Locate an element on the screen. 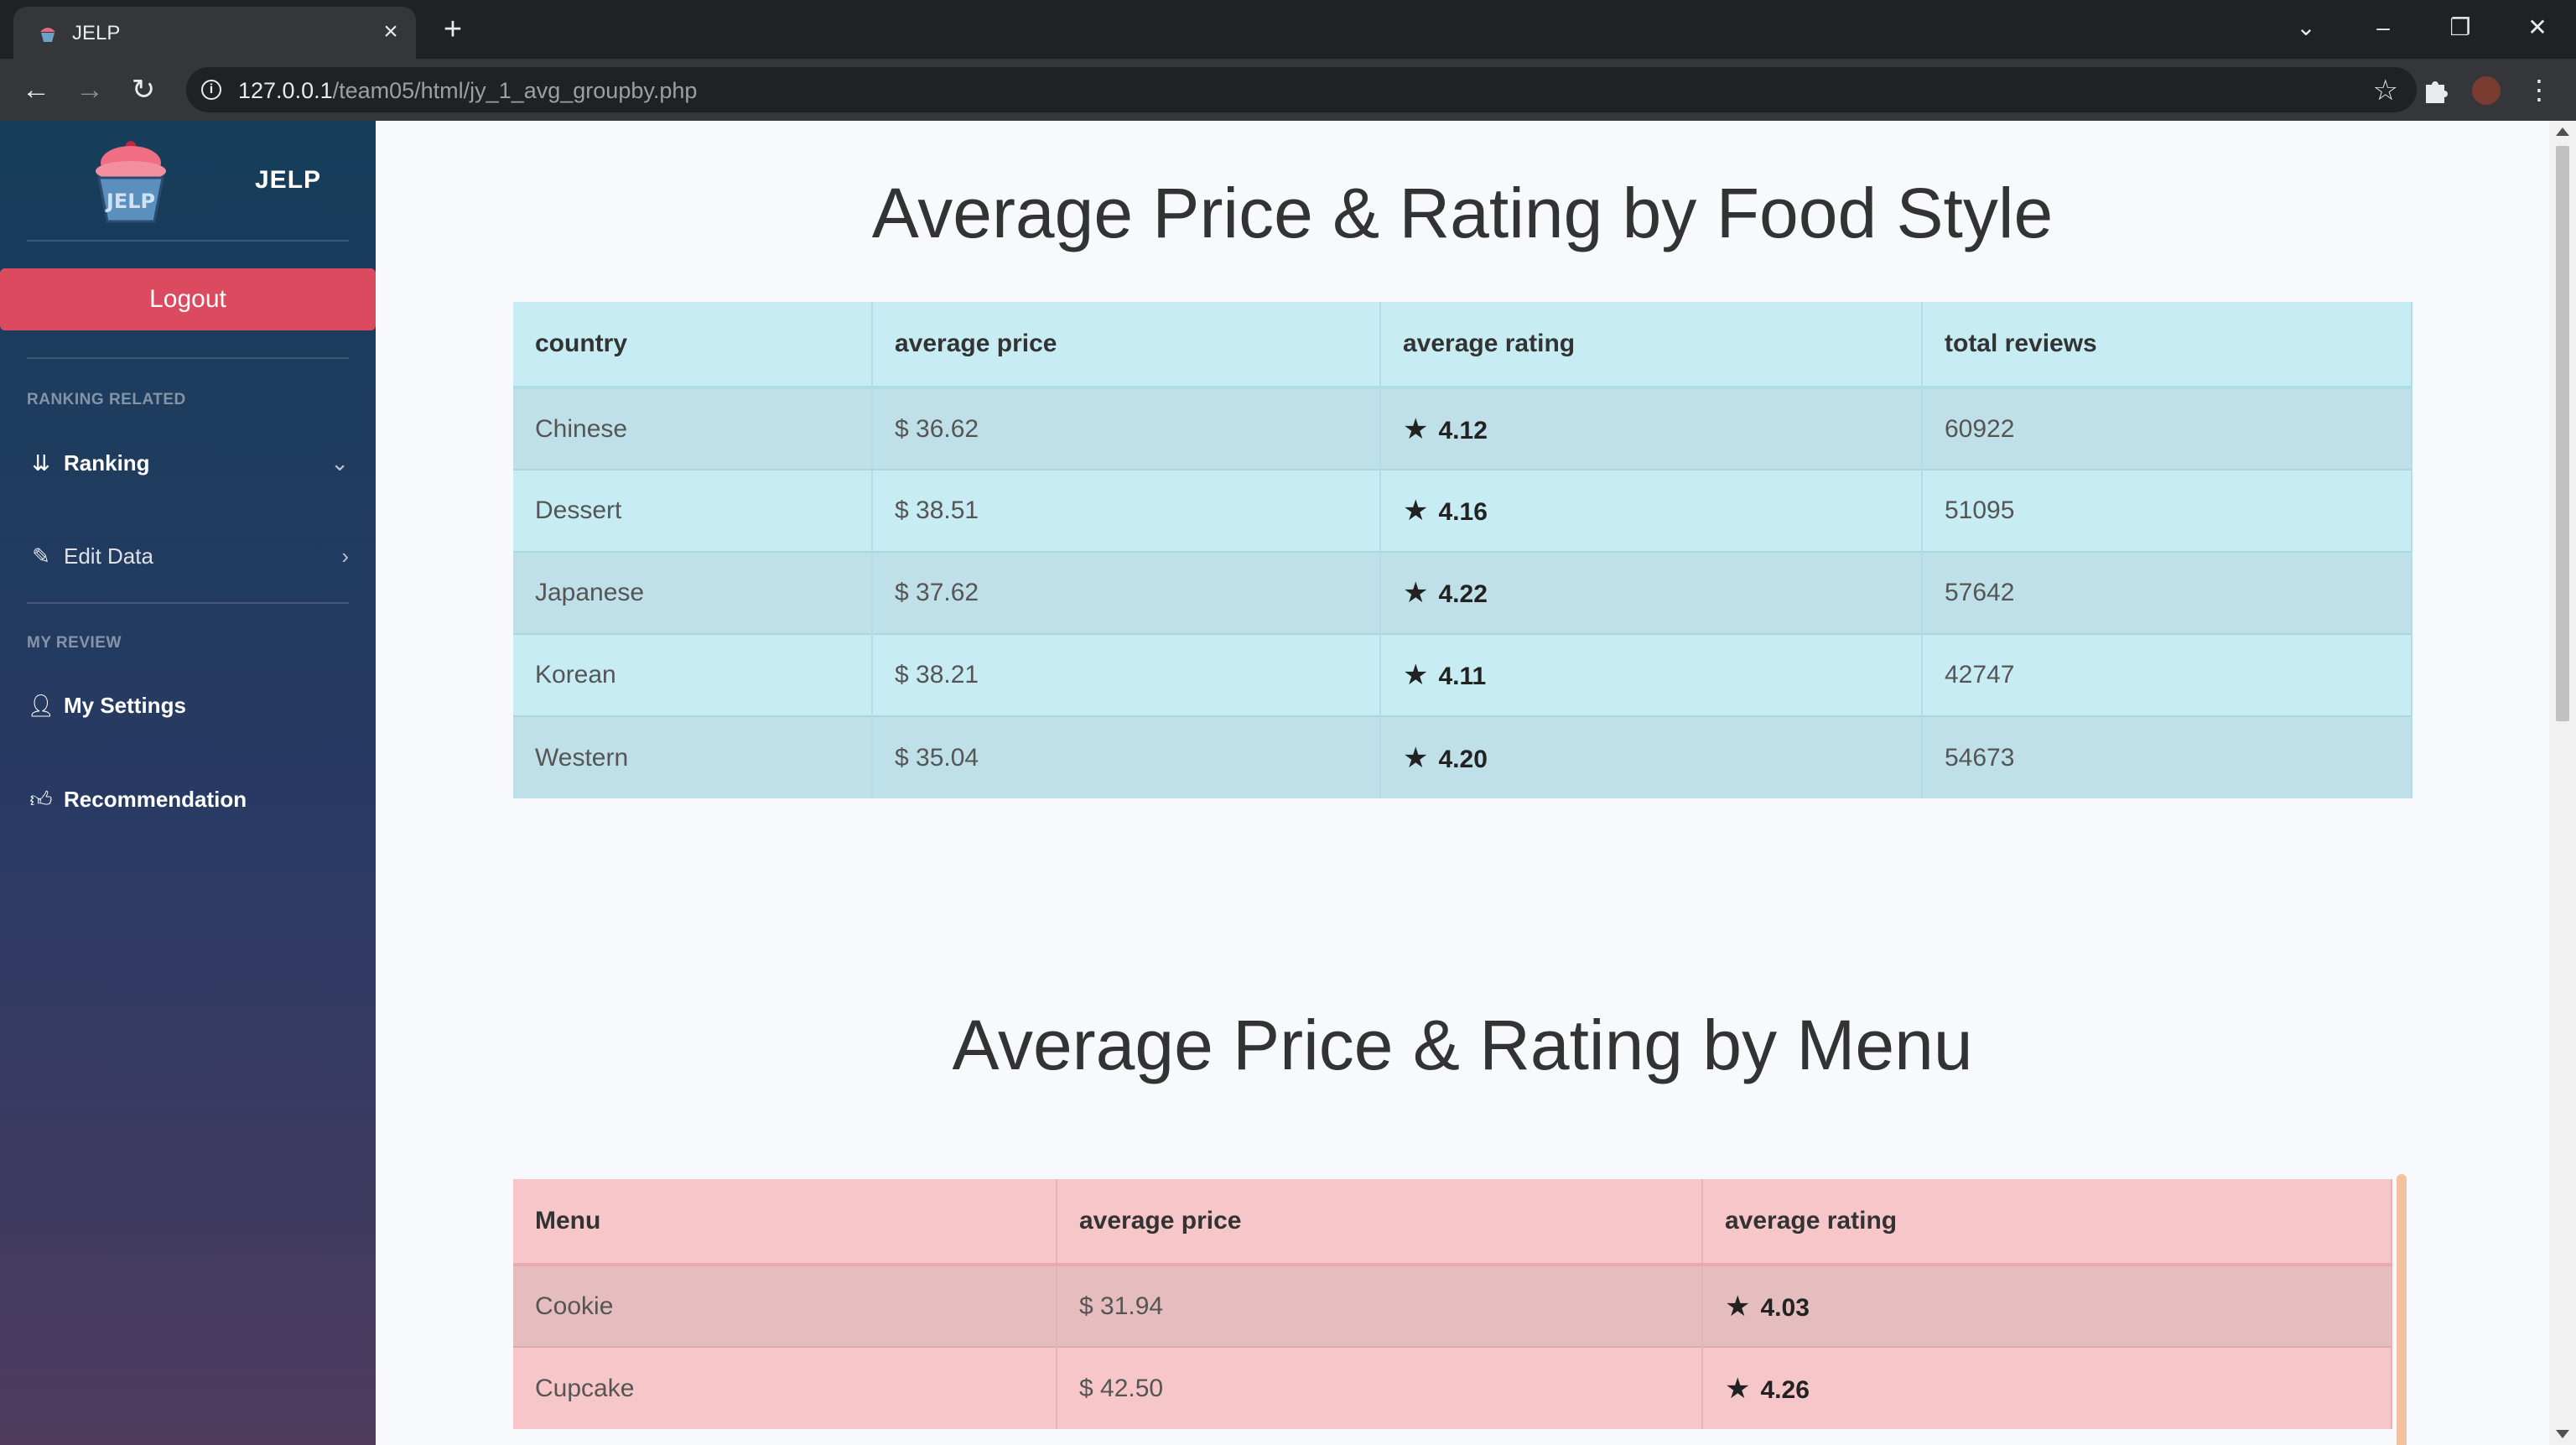 Image resolution: width=2576 pixels, height=1445 pixels. table-row: Cupcake $ 42.50 ★ 4.26 is located at coordinates (1452, 1387).